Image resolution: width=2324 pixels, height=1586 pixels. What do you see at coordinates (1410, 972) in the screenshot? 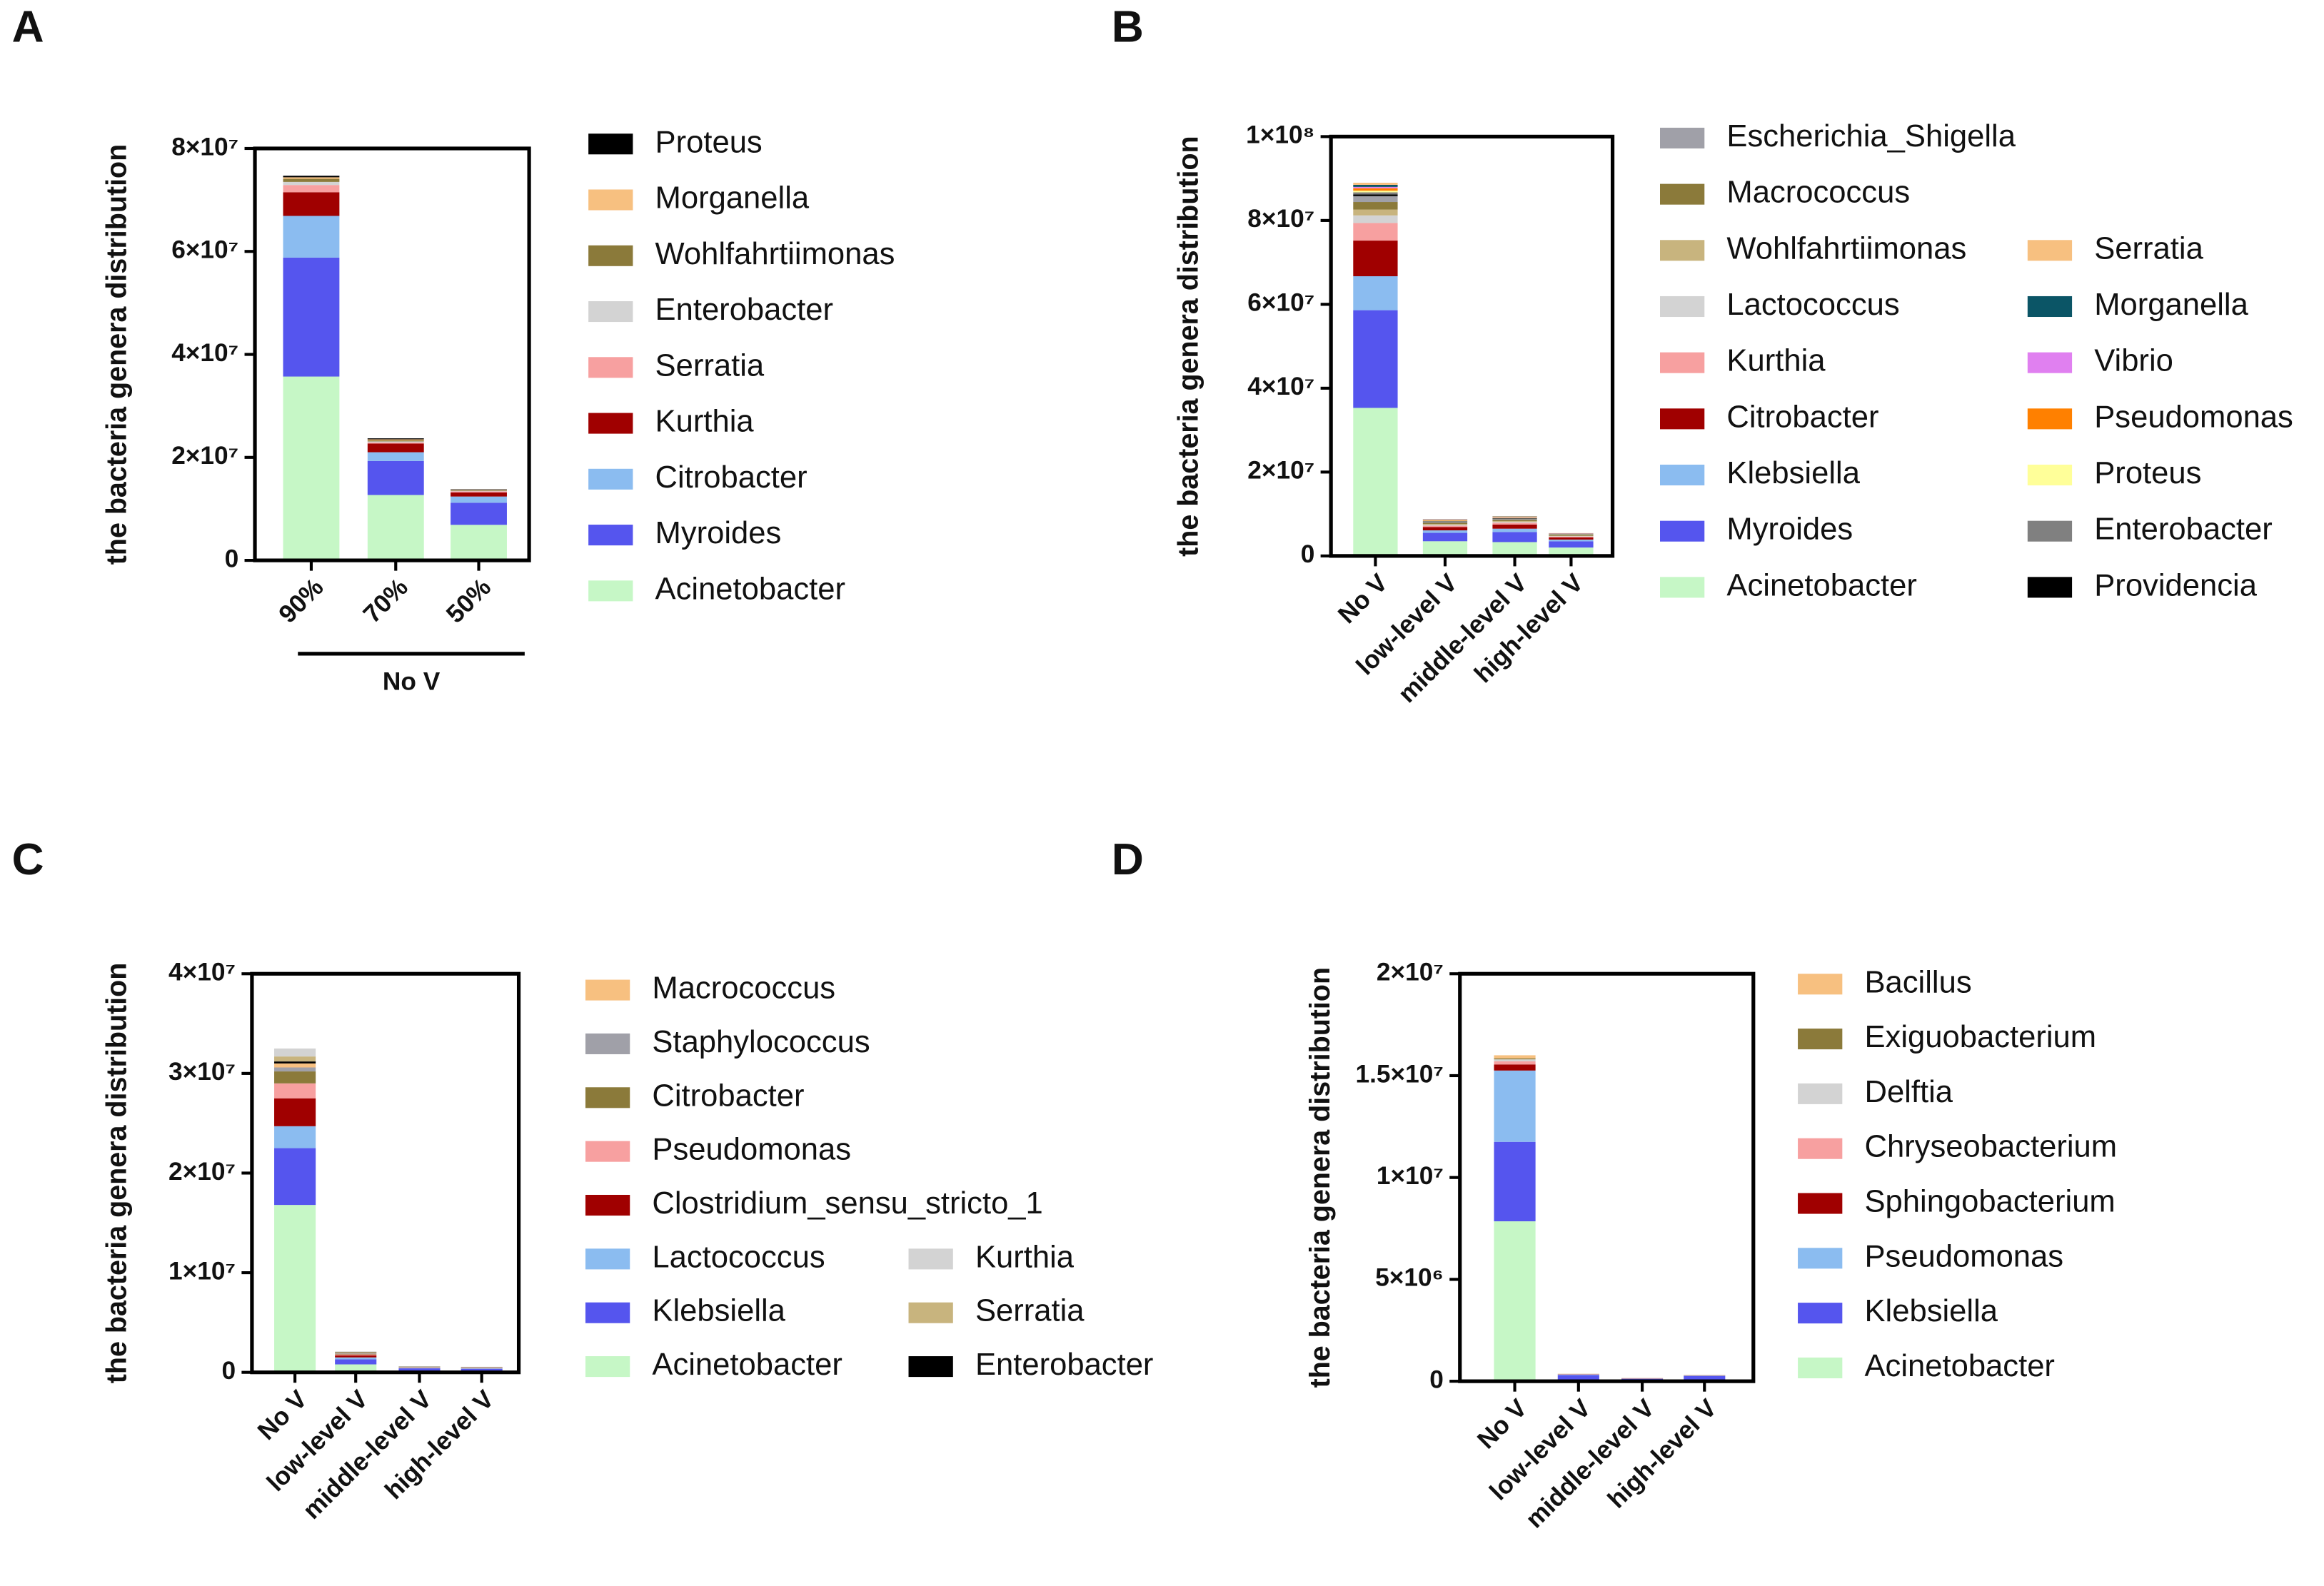
I see `y-tick-label: 2×10⁷` at bounding box center [1410, 972].